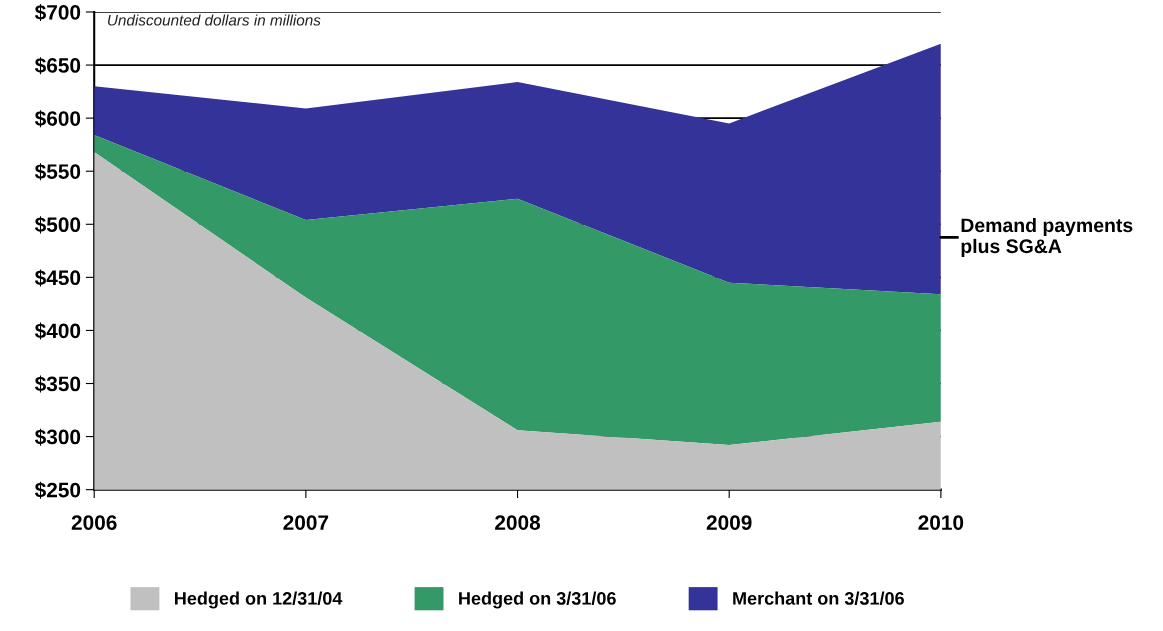 The image size is (1163, 631). I want to click on y-tick-label: $600, so click(57, 119).